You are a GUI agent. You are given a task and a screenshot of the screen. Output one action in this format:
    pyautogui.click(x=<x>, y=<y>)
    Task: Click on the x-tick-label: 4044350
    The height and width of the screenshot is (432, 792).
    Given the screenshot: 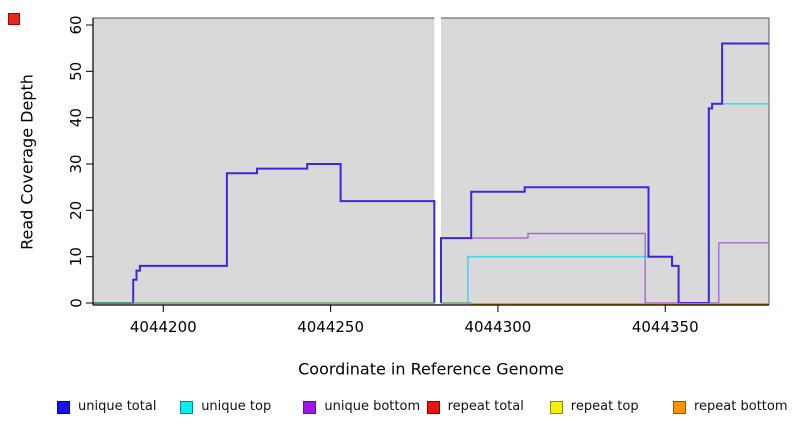 What is the action you would take?
    pyautogui.click(x=665, y=327)
    